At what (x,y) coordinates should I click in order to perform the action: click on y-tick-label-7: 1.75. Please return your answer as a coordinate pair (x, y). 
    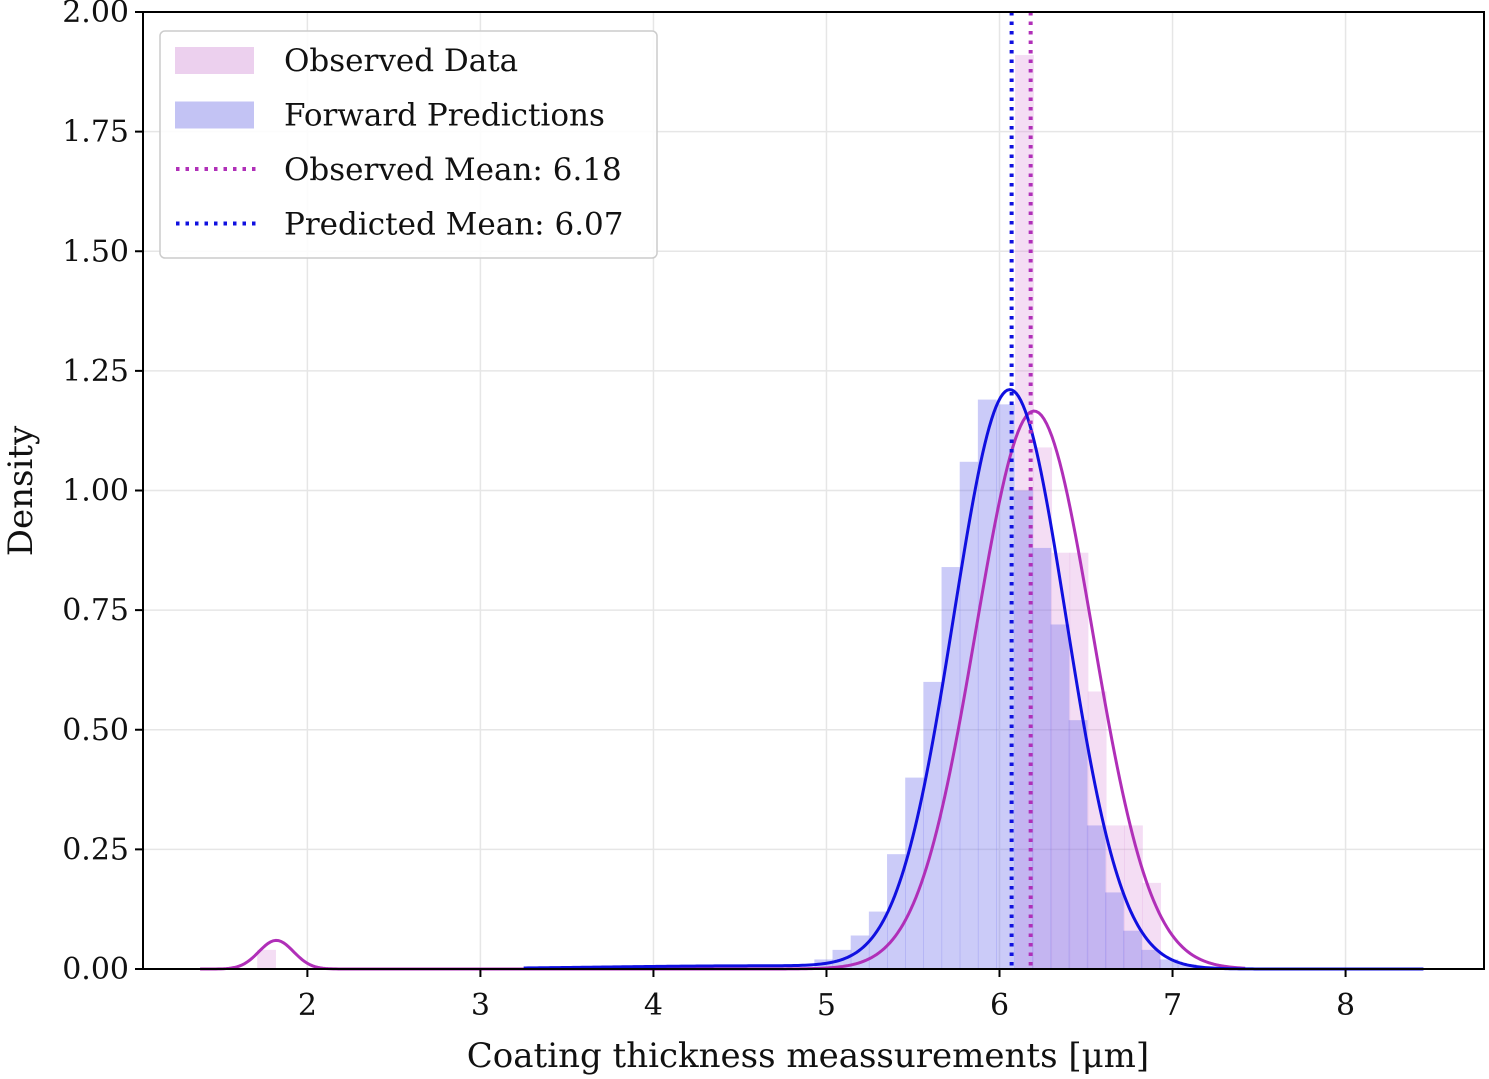
    Looking at the image, I should click on (95, 132).